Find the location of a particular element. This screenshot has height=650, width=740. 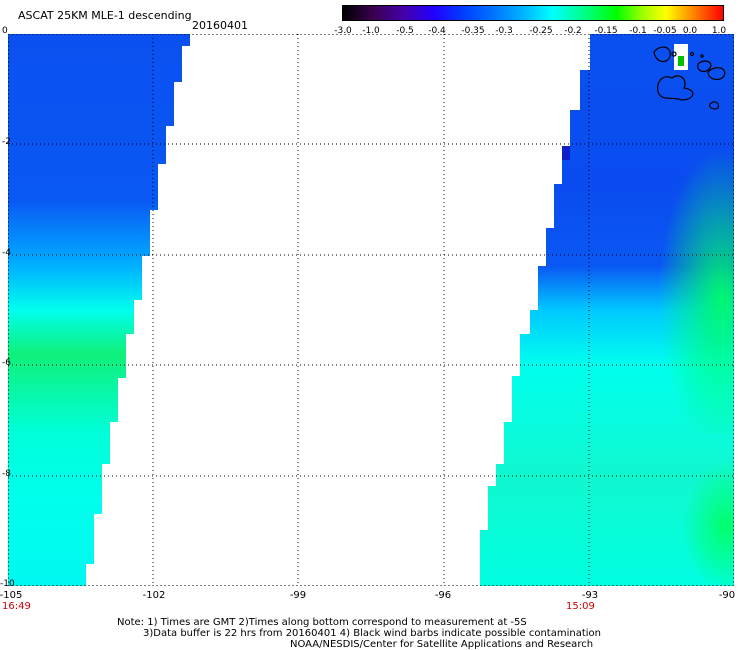

lon-label: -99 is located at coordinates (298, 595).